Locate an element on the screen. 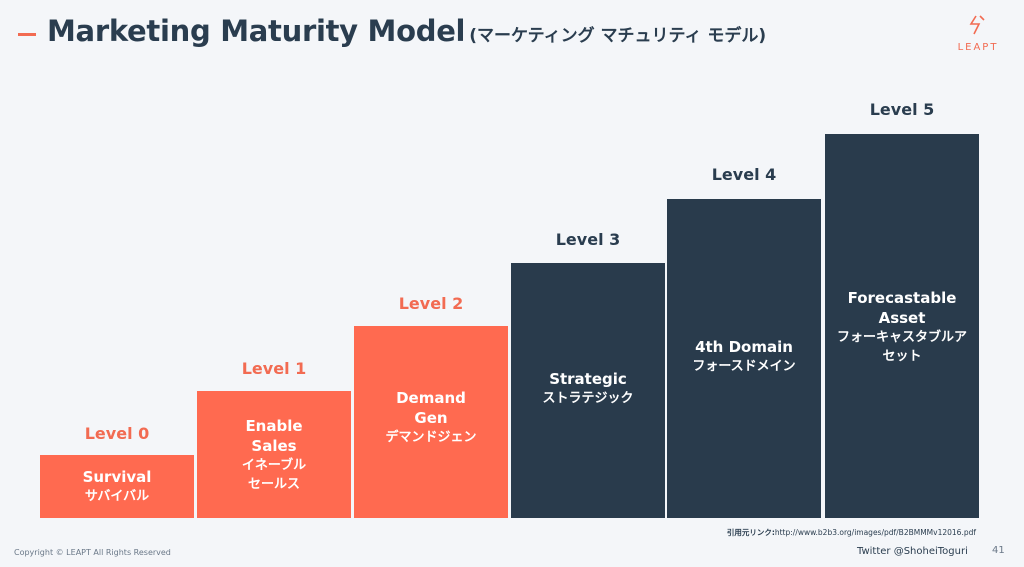 This screenshot has width=1024, height=567. level-1-label: Level 1 is located at coordinates (274, 368).